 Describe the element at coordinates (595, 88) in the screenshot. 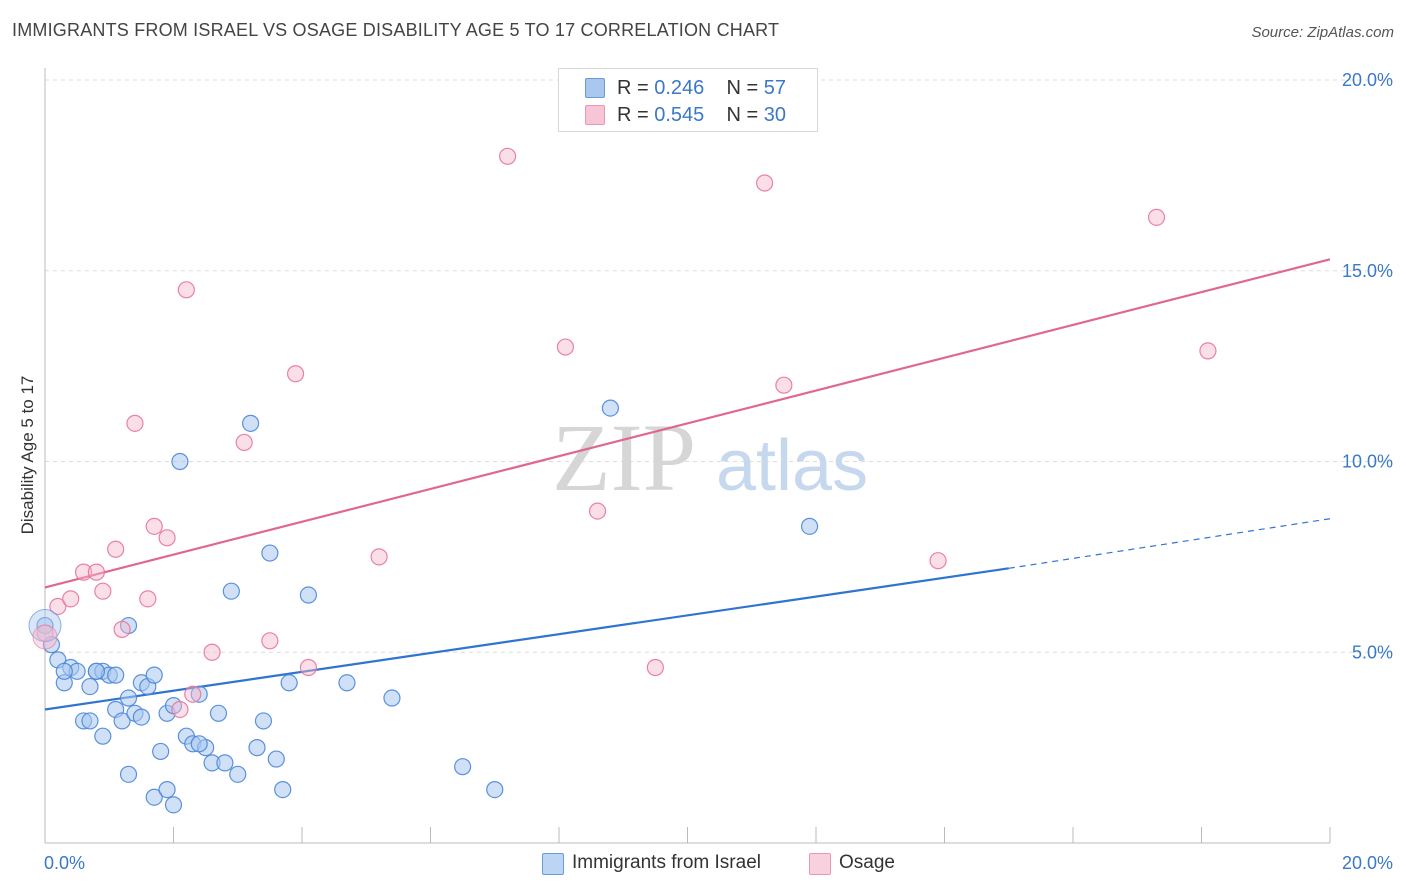

I see `israel-swatch` at that location.